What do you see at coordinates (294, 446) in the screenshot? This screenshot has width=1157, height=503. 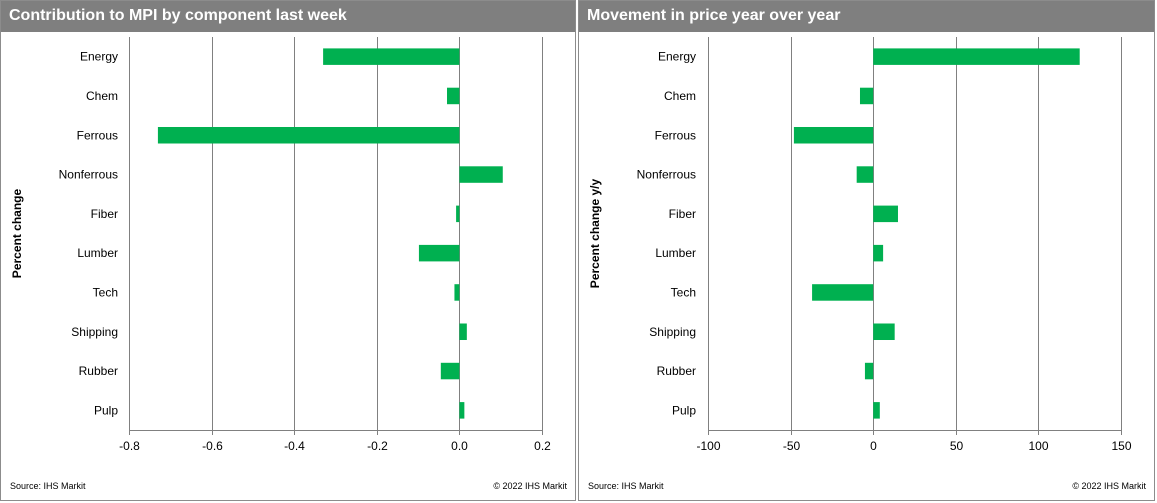 I see `x-tick-label: -0.4` at bounding box center [294, 446].